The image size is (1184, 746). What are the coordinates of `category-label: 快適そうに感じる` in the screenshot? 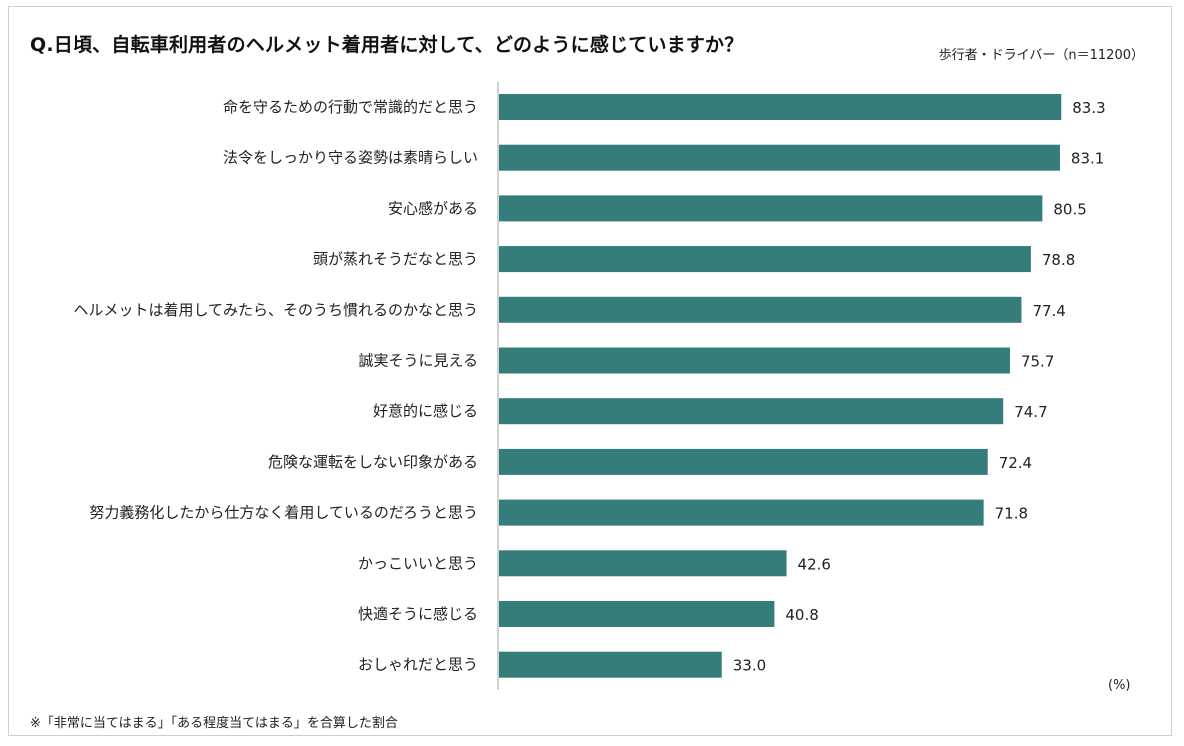 It's located at (418, 614).